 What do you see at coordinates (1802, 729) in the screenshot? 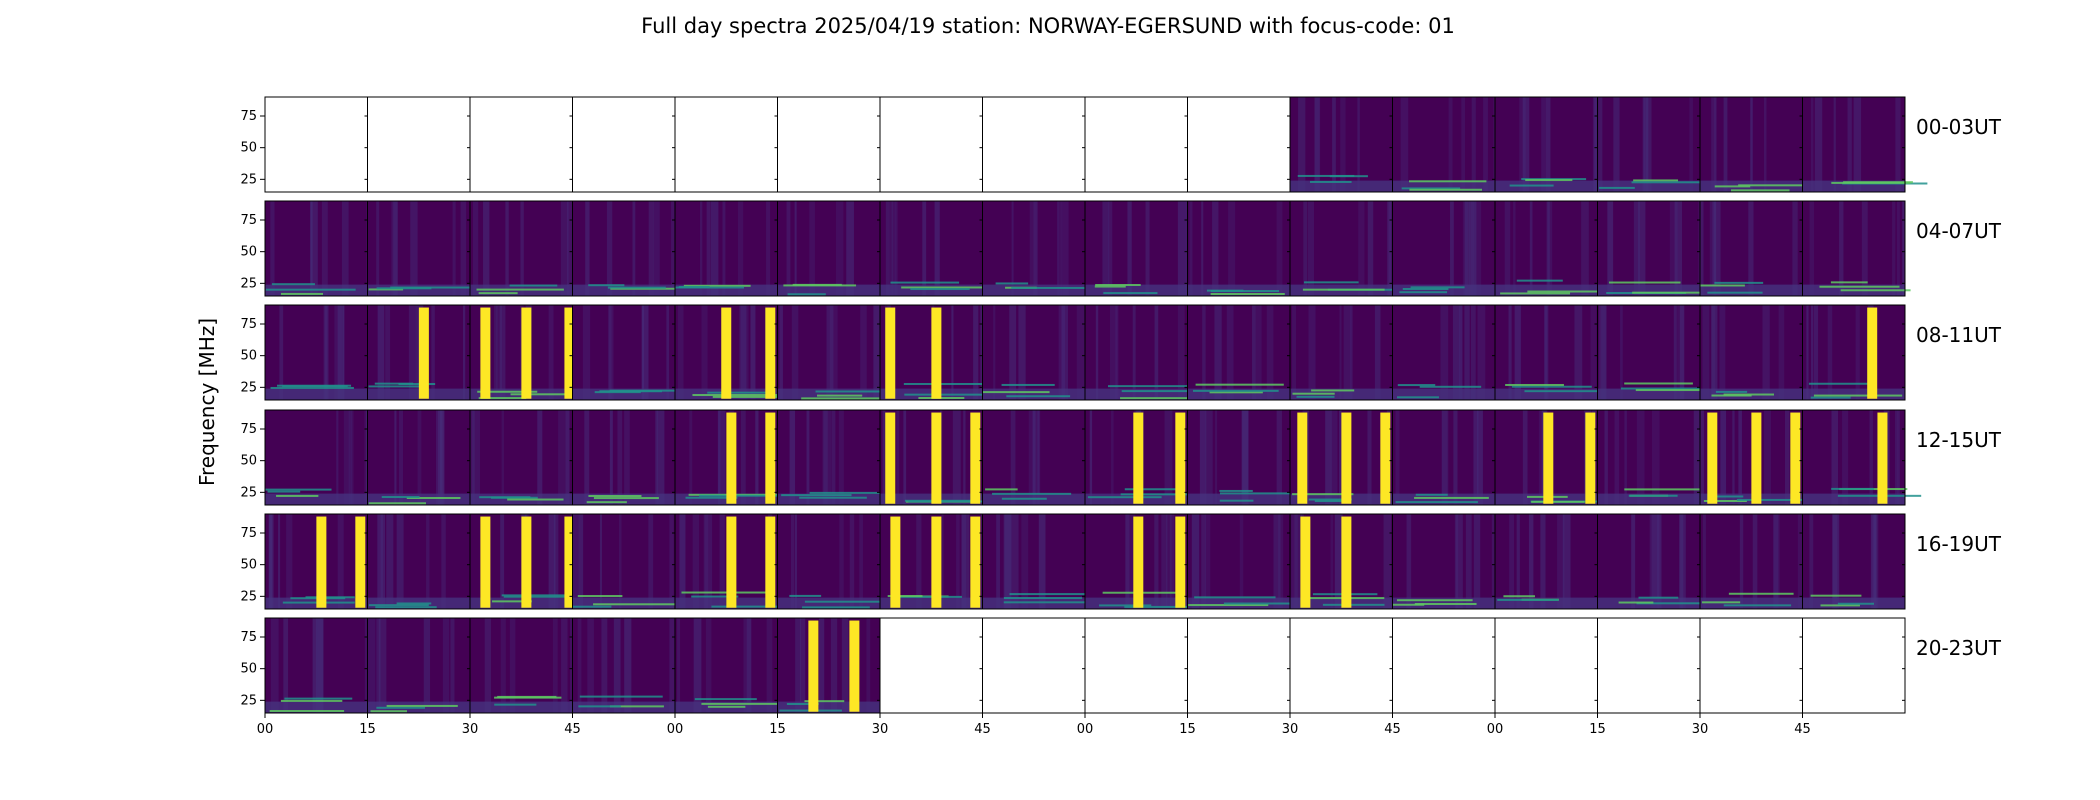
I see `x-tick-label: 45` at bounding box center [1802, 729].